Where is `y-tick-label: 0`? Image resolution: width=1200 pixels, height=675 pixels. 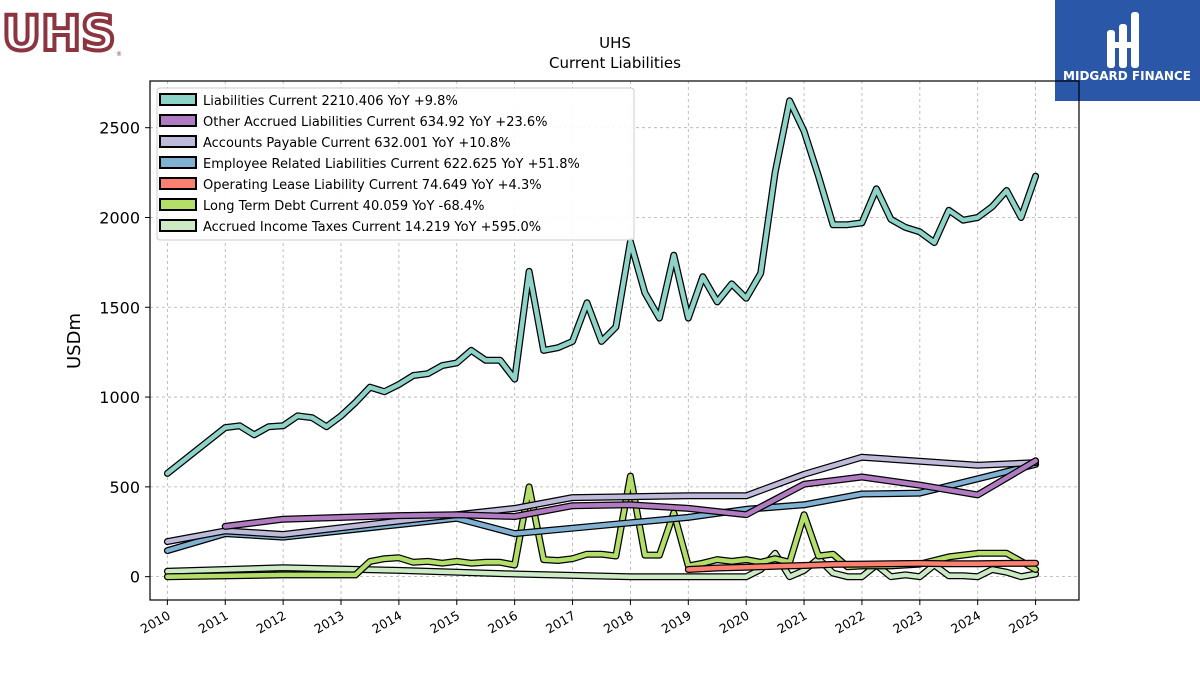 y-tick-label: 0 is located at coordinates (135, 577).